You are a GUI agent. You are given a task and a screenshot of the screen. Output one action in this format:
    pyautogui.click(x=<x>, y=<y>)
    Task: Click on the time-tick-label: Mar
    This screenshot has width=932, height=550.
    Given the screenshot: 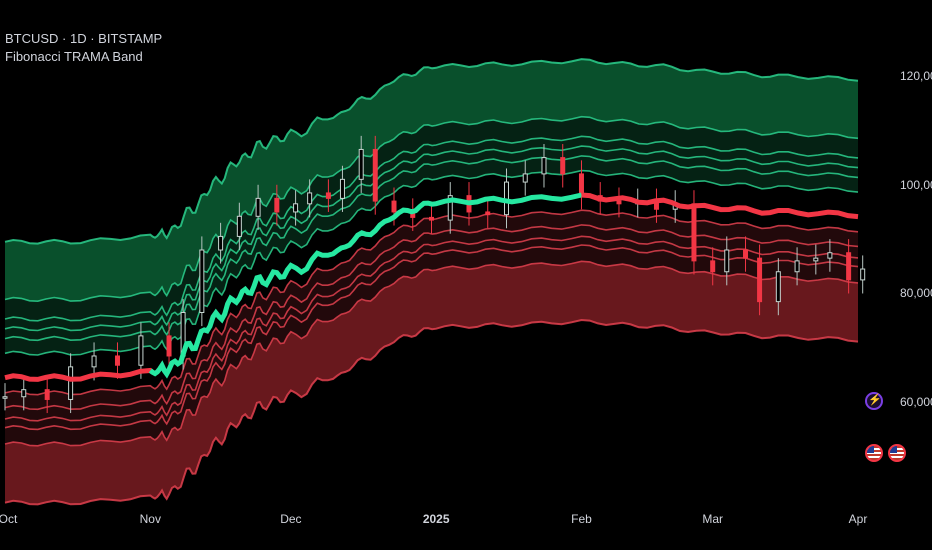 What is the action you would take?
    pyautogui.click(x=713, y=519)
    